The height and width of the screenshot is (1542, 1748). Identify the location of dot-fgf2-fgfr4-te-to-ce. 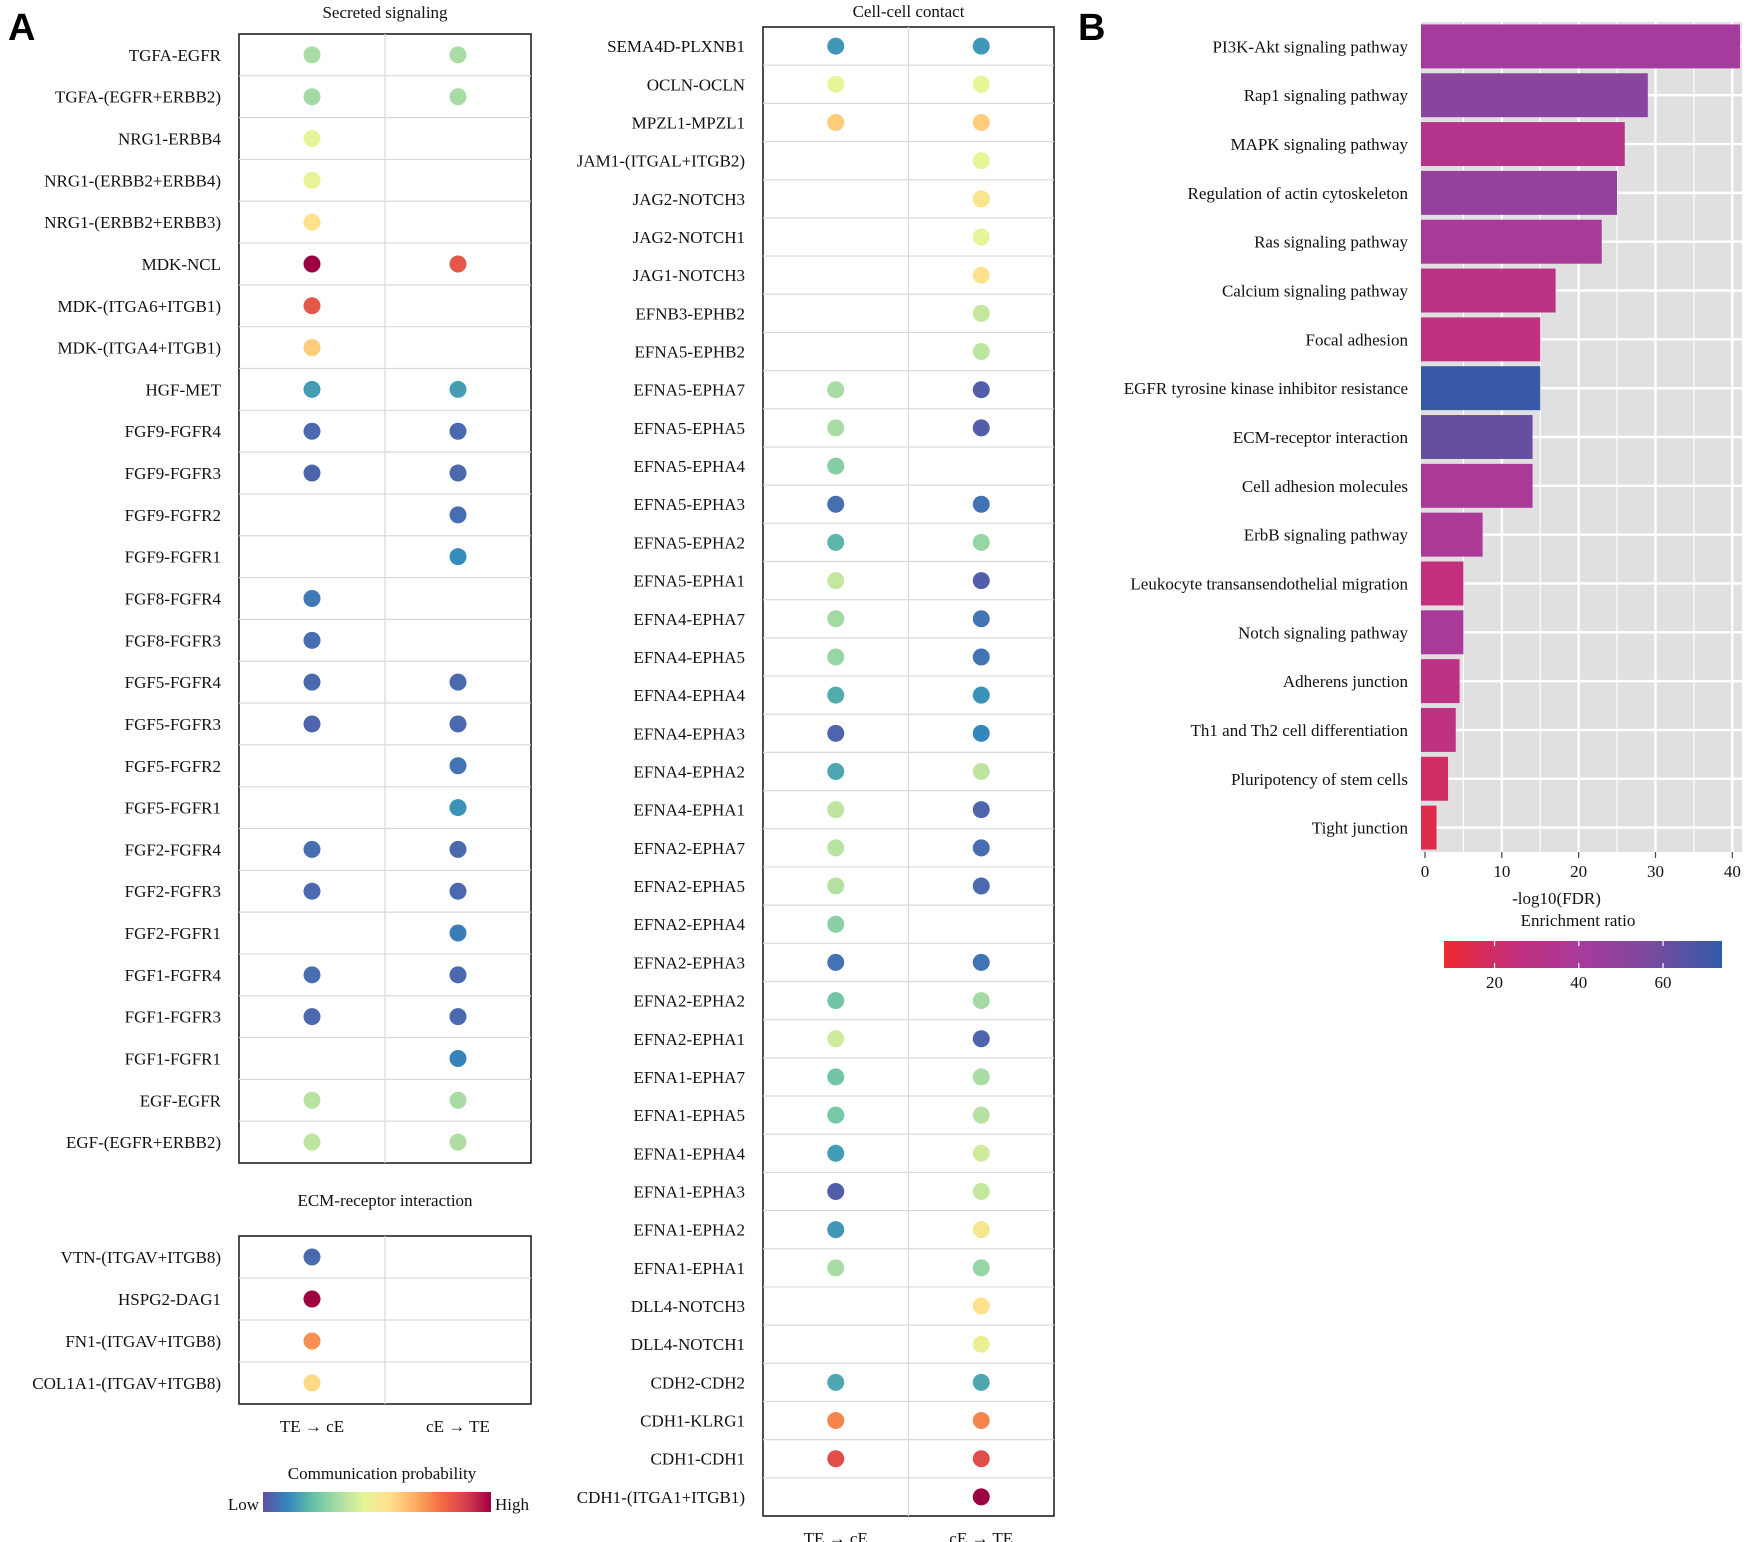
(312, 849).